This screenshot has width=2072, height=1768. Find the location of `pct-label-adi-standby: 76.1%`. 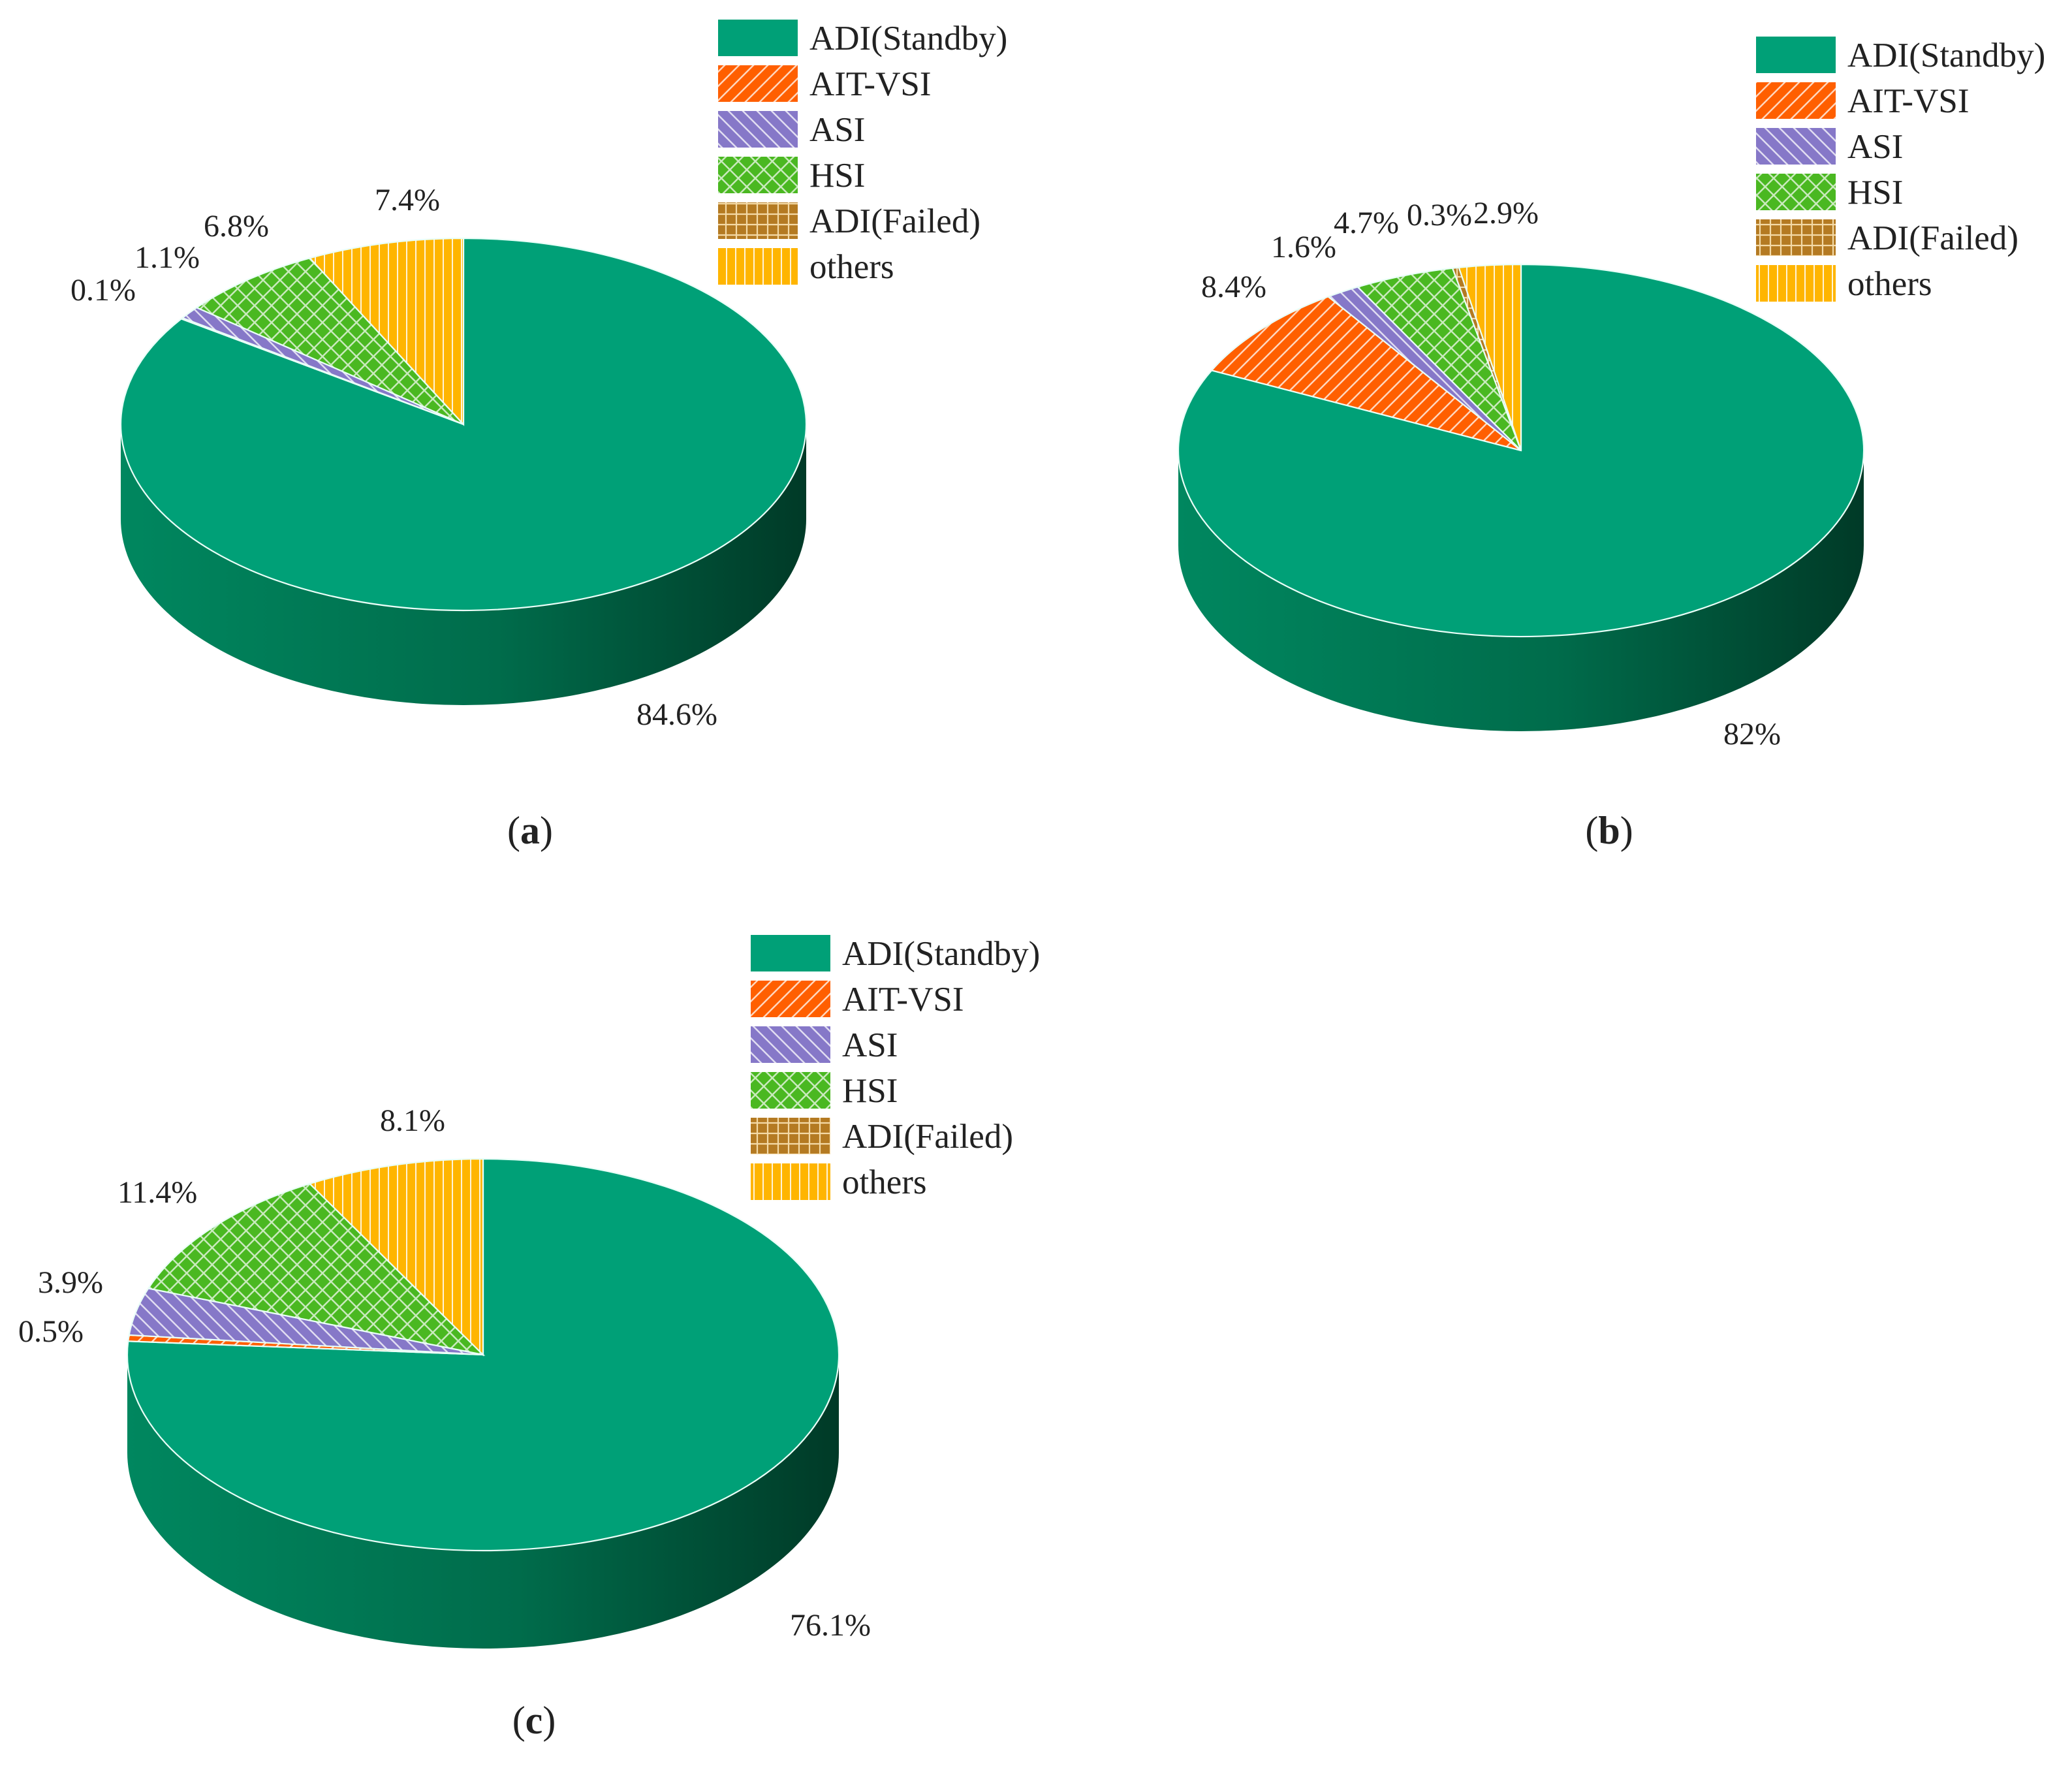

pct-label-adi-standby: 76.1% is located at coordinates (830, 1626).